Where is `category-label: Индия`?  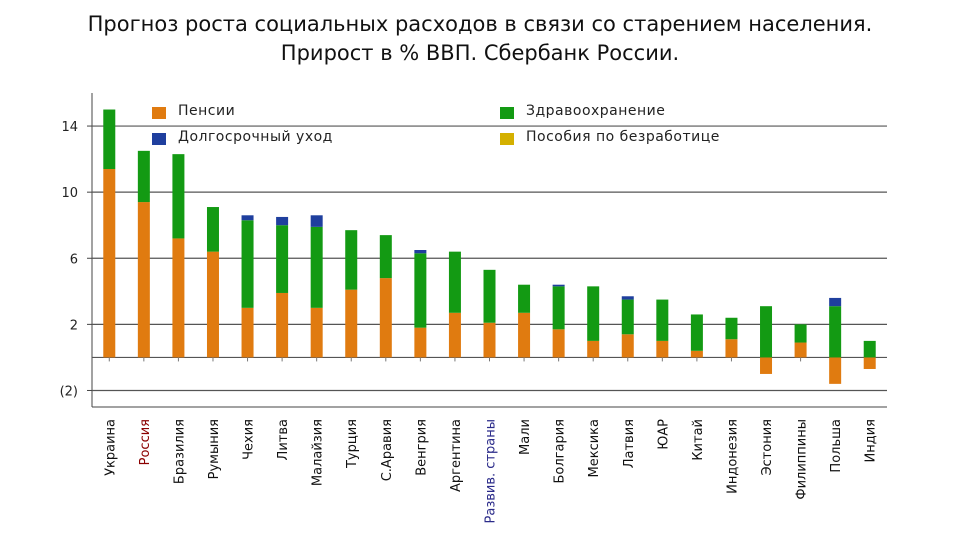
category-label: Индия is located at coordinates (871, 440).